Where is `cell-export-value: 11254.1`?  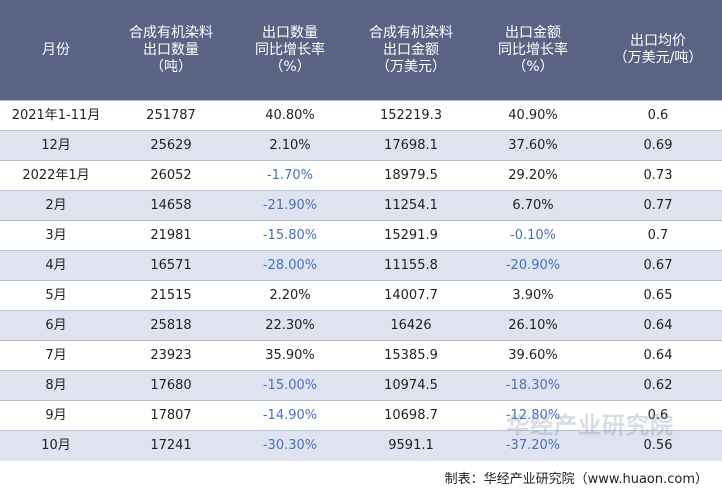 cell-export-value: 11254.1 is located at coordinates (411, 205).